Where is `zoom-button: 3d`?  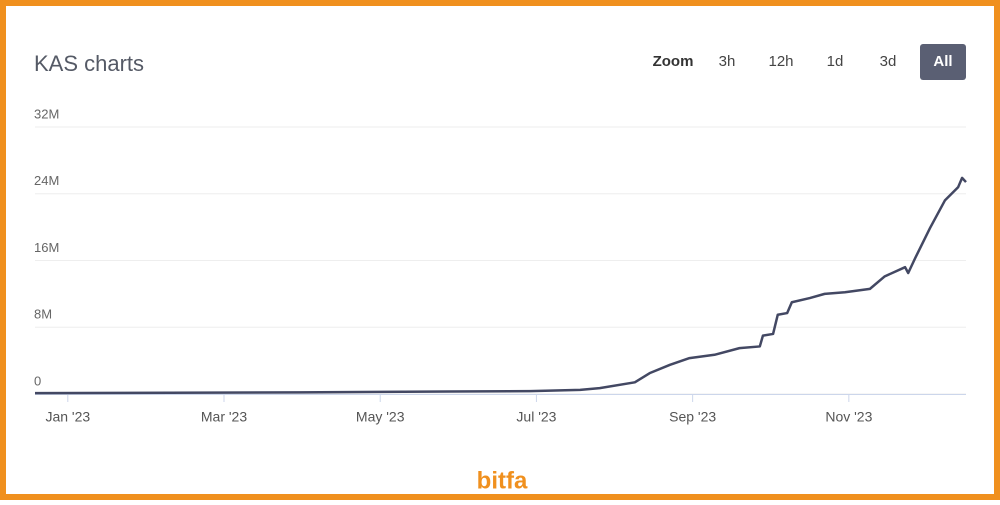 zoom-button: 3d is located at coordinates (888, 61).